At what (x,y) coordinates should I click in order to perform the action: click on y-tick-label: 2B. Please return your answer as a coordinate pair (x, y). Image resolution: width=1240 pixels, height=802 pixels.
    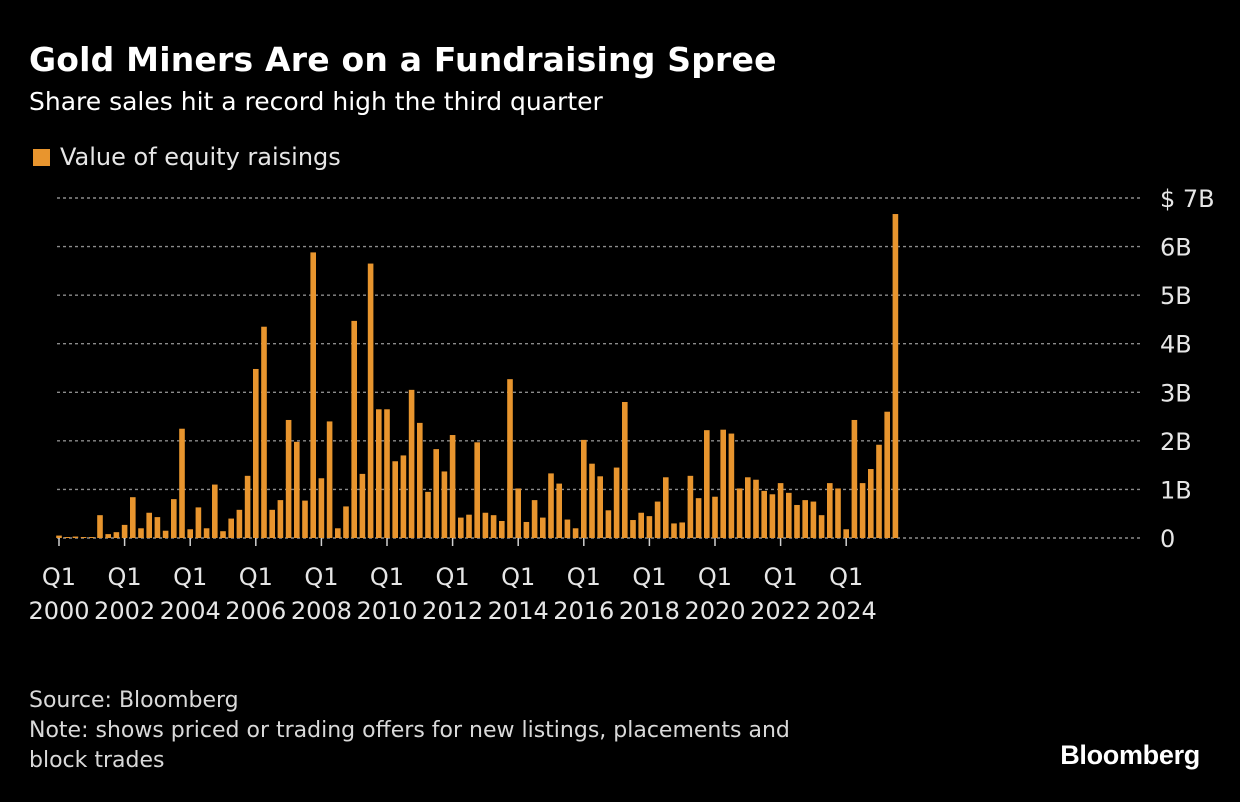
    Looking at the image, I should click on (1176, 442).